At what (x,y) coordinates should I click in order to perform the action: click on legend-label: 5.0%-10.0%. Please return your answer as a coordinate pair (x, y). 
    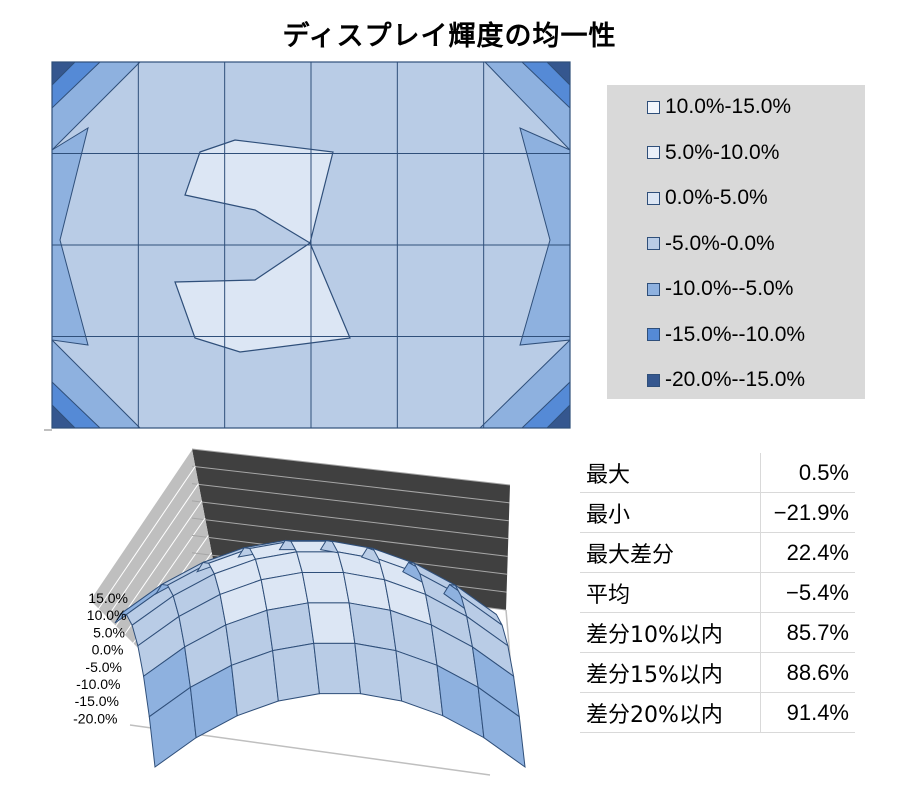
    Looking at the image, I should click on (722, 152).